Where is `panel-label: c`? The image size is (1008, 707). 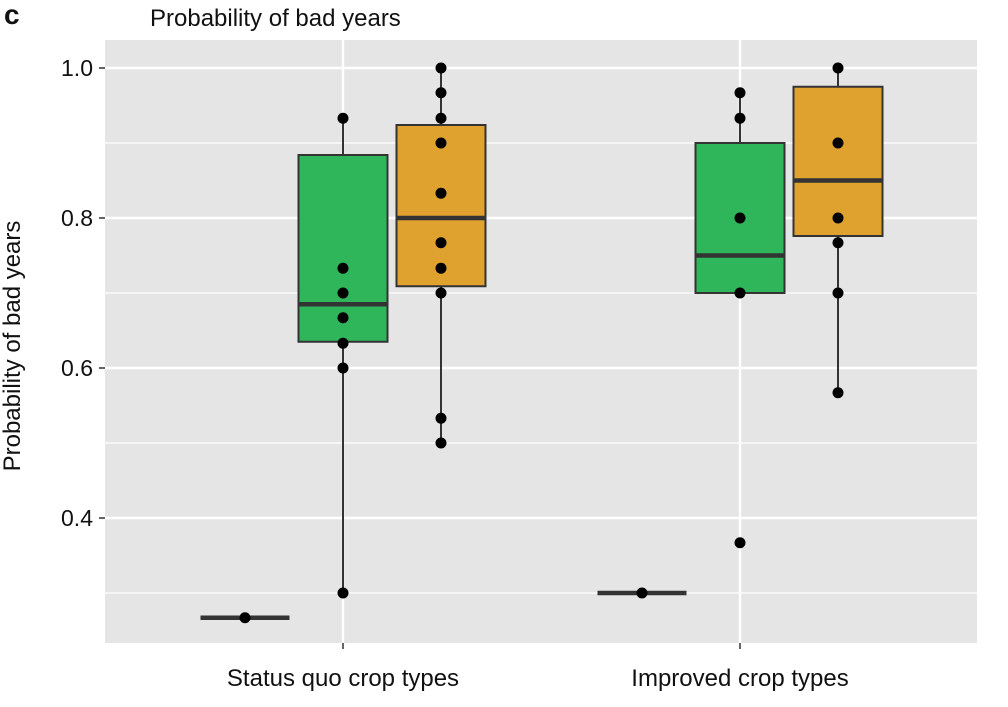
panel-label: c is located at coordinates (12, 15).